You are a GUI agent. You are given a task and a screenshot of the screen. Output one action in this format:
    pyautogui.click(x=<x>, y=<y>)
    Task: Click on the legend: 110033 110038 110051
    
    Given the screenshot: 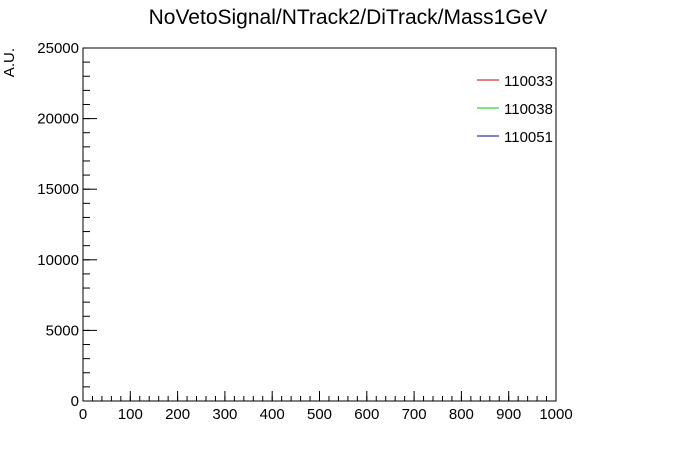 What is the action you would take?
    pyautogui.click(x=515, y=109)
    